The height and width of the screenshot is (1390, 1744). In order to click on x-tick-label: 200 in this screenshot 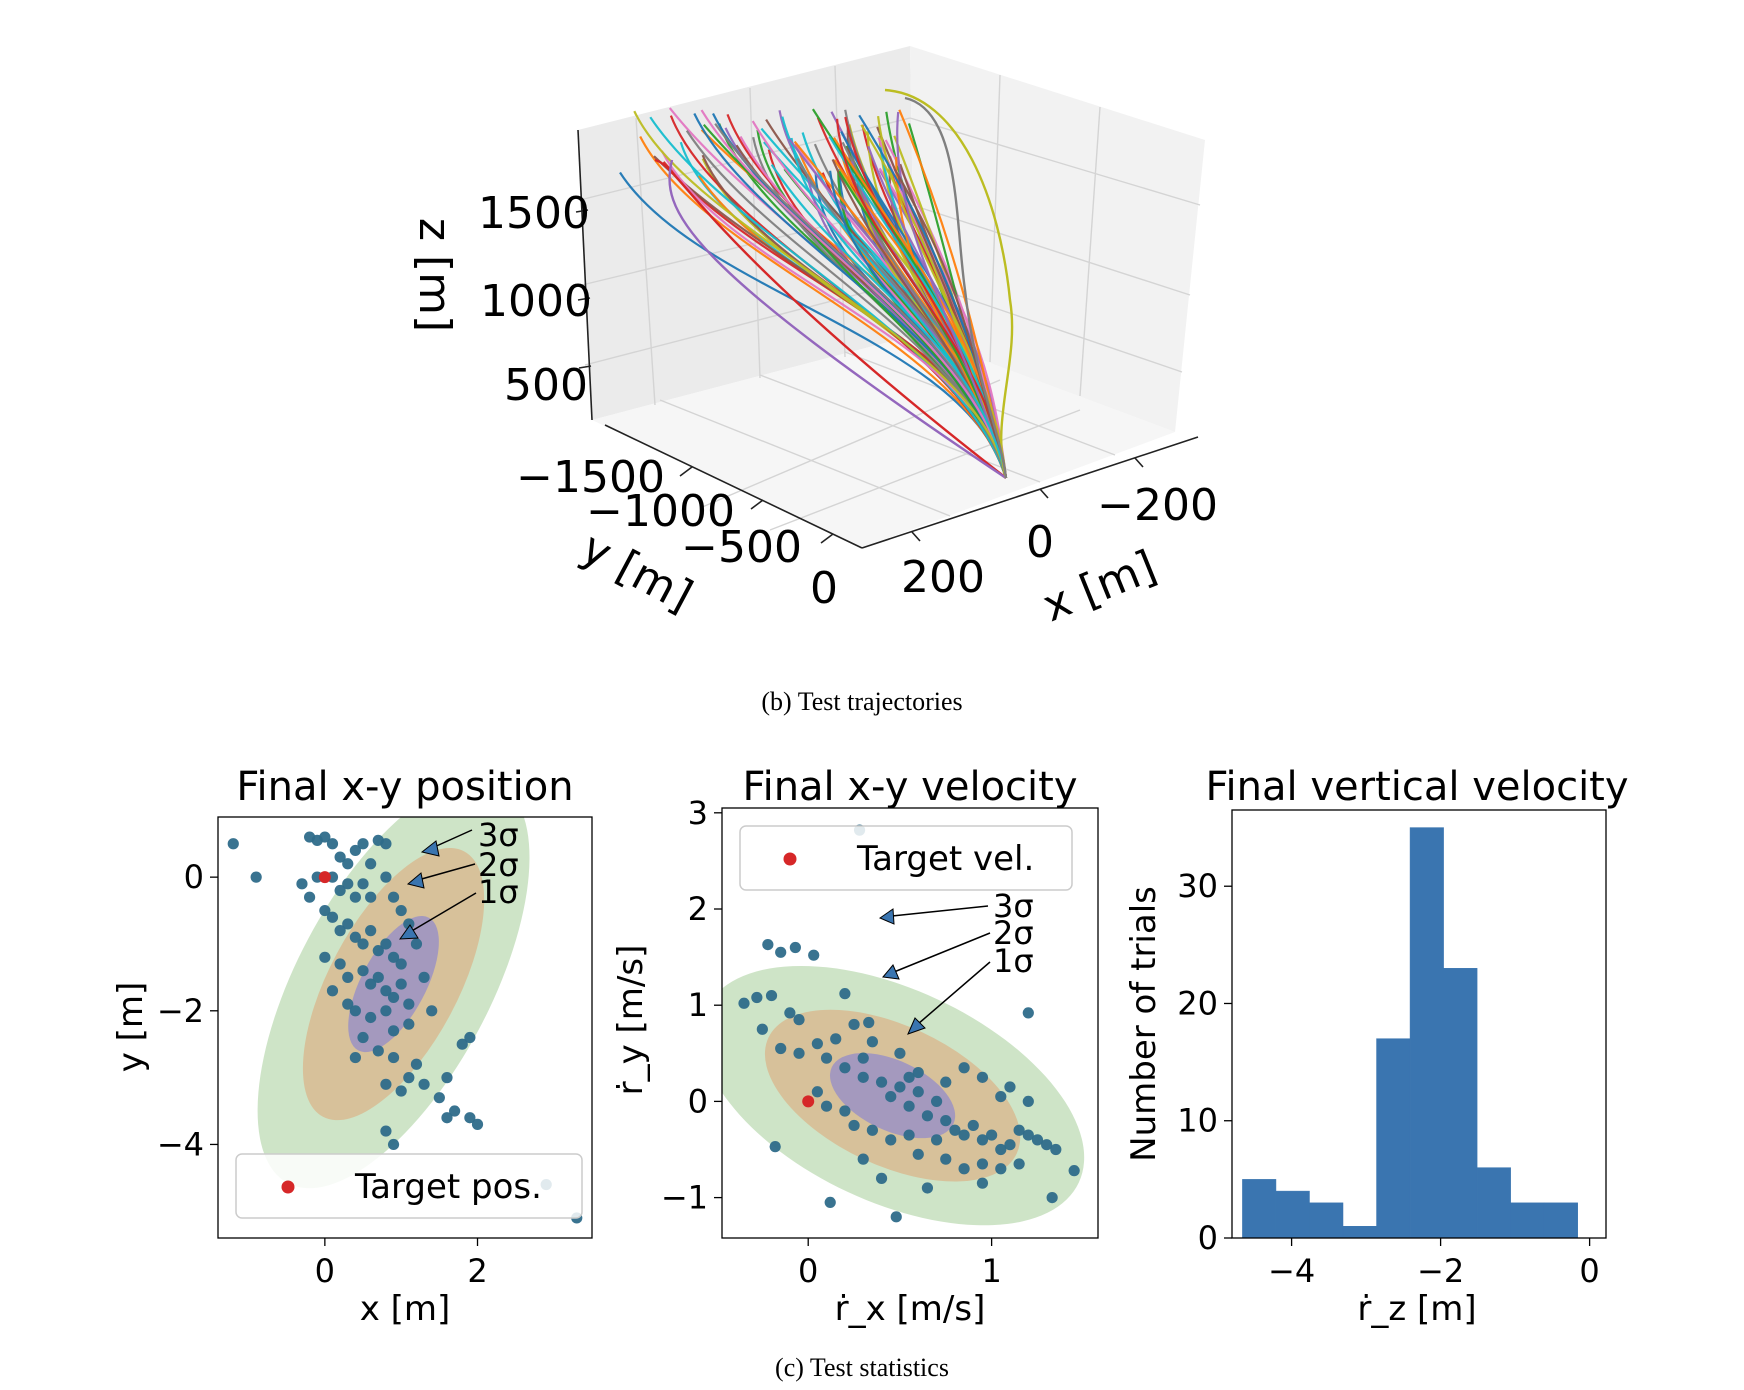, I will do `click(943, 577)`.